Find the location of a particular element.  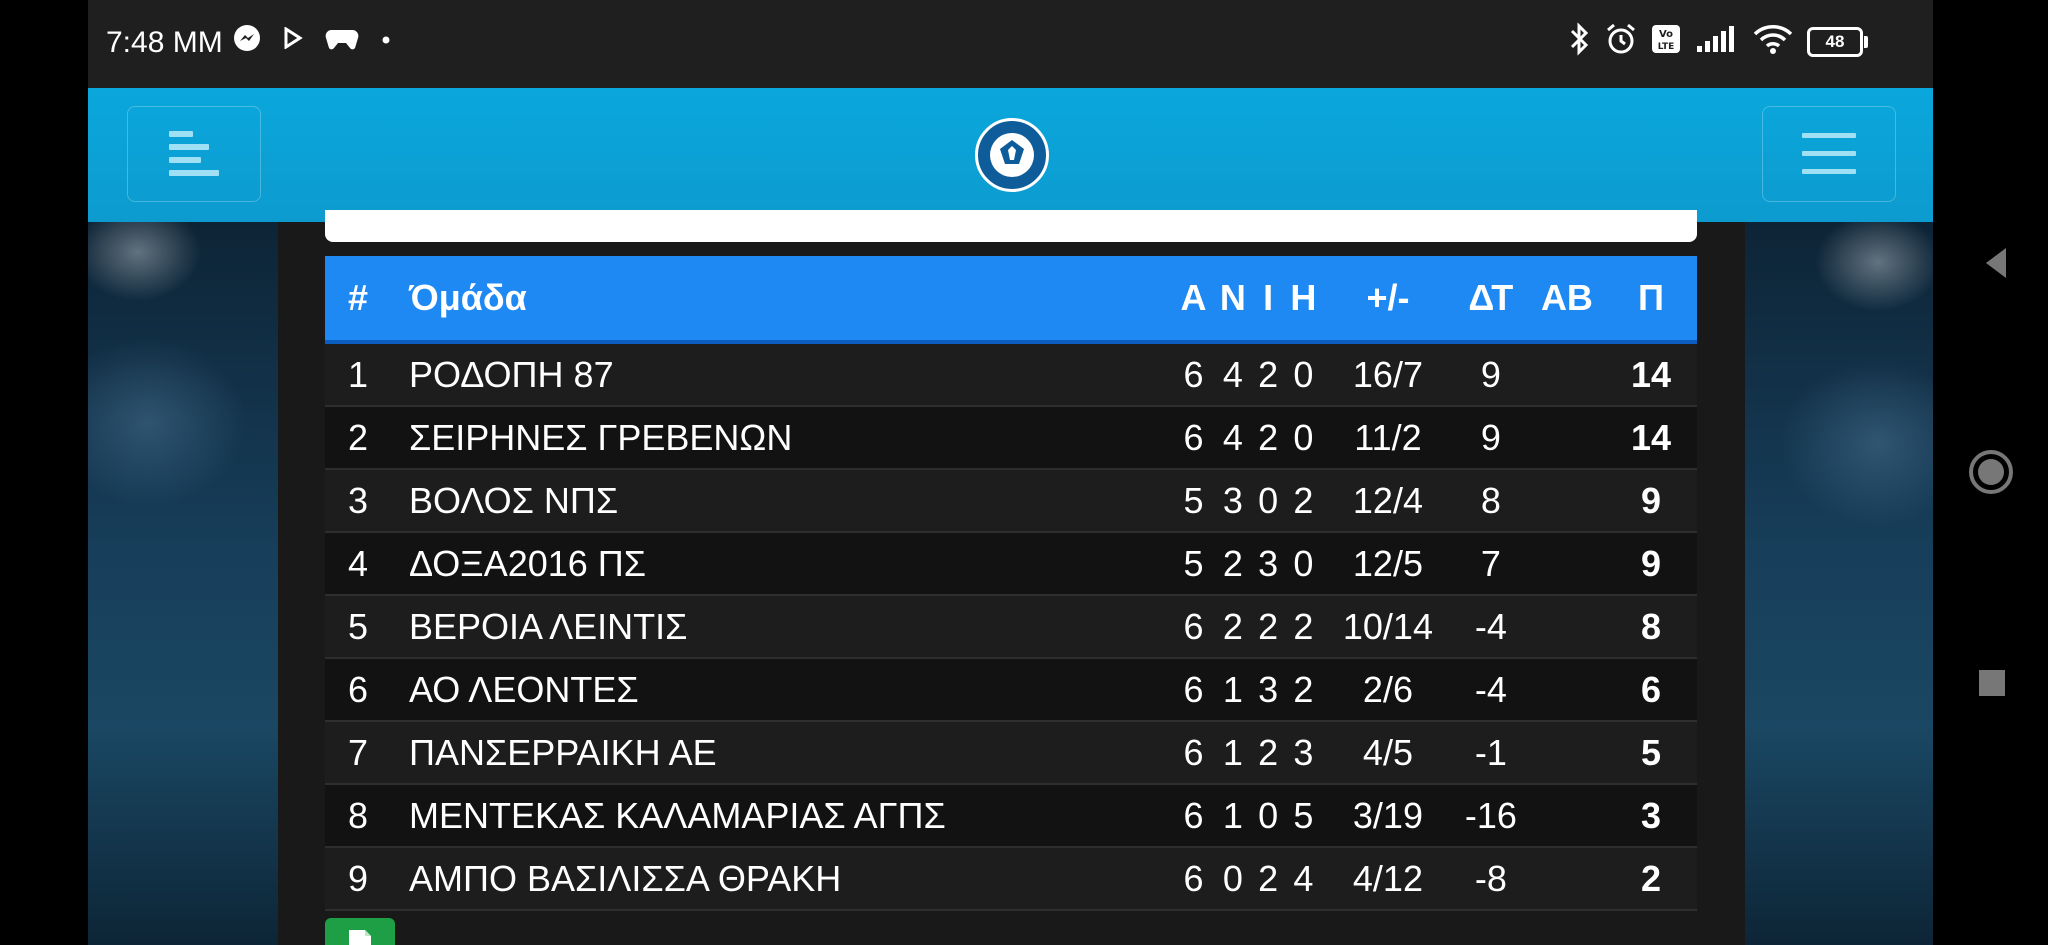

volte-icon: Vo LTE is located at coordinates (1666, 41).